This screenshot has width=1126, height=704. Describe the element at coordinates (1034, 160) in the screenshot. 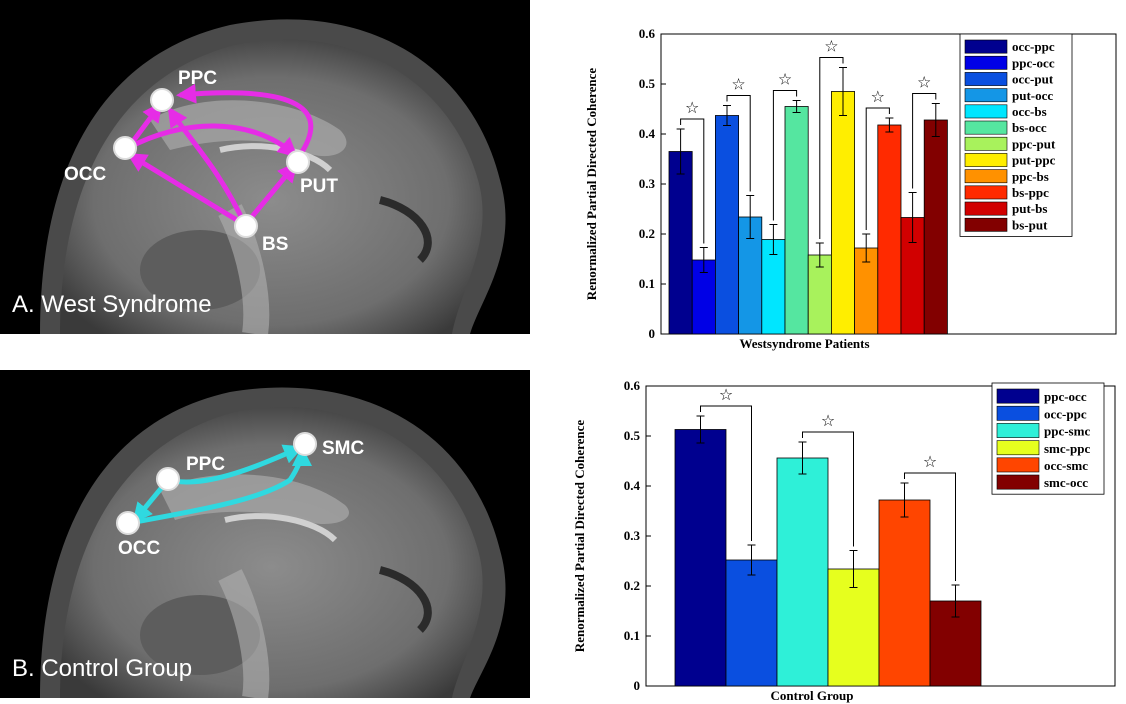

I see `legend-label: put-ppc` at that location.